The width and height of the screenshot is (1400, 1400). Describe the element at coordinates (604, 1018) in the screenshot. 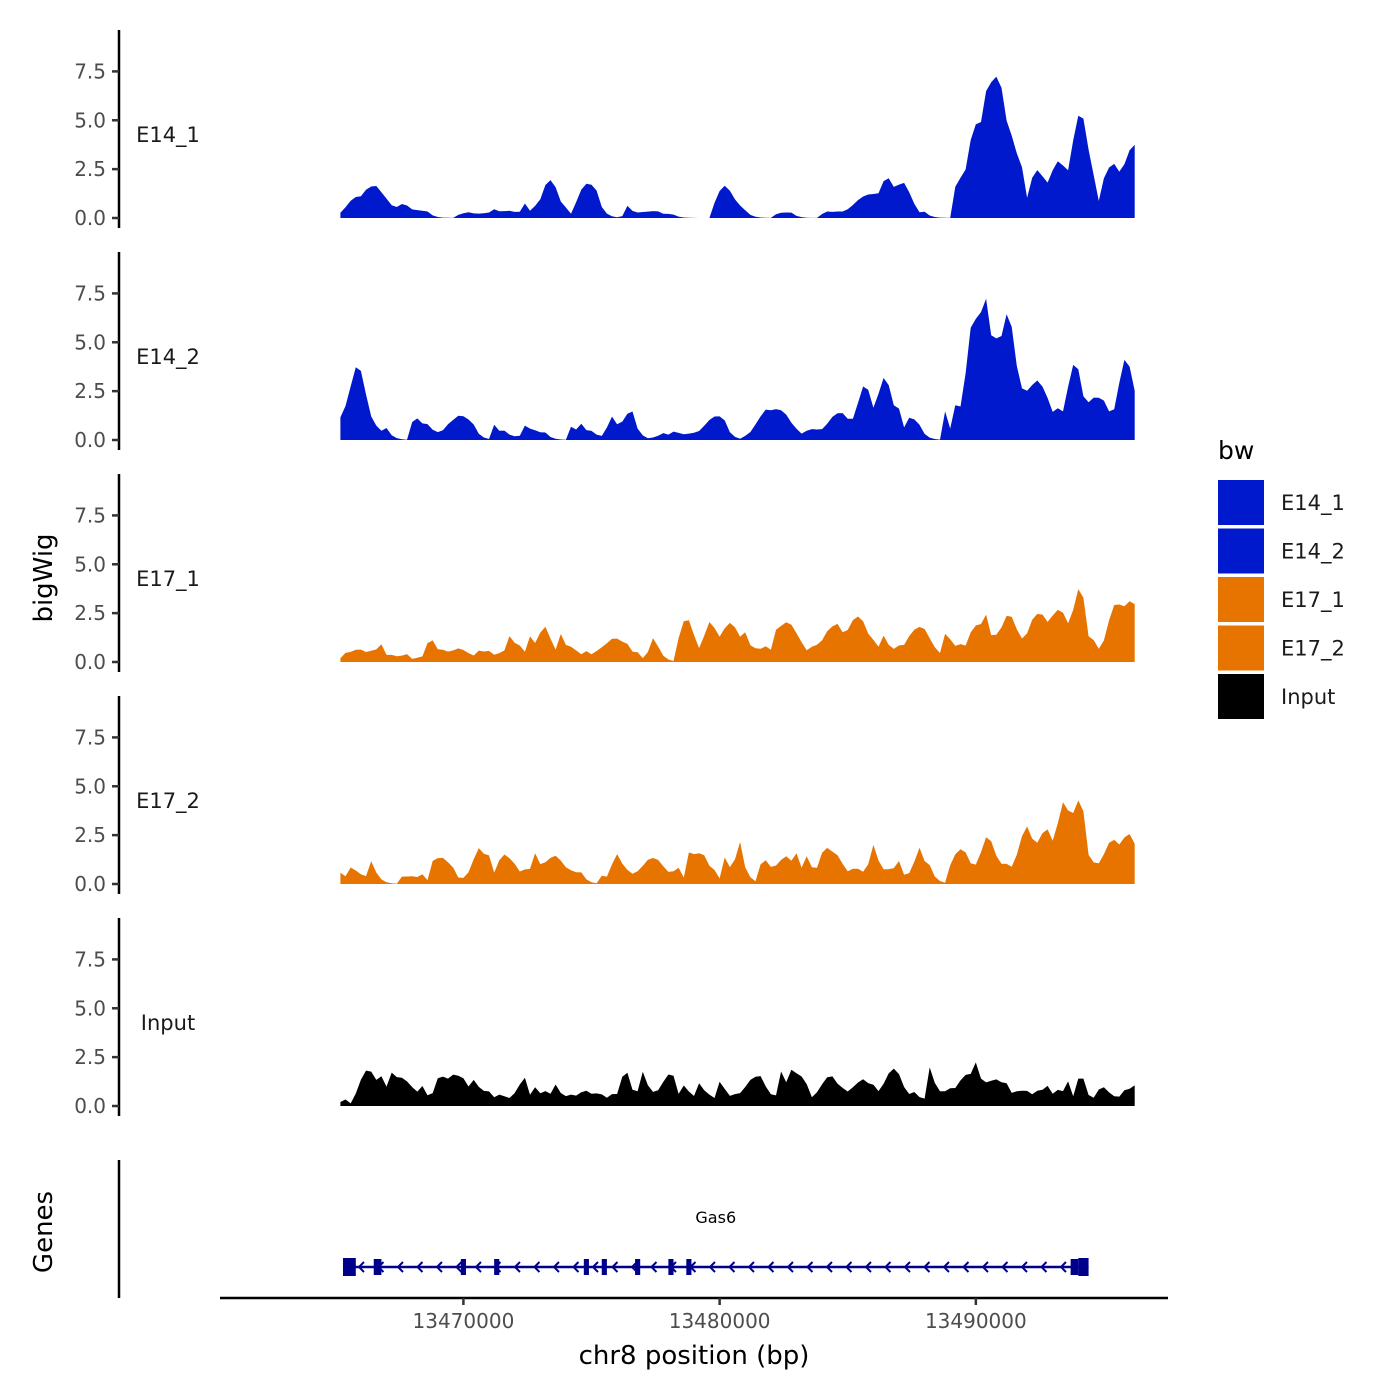

I see `track-input: 0.0 2.5 5.0 7.5 Input` at that location.